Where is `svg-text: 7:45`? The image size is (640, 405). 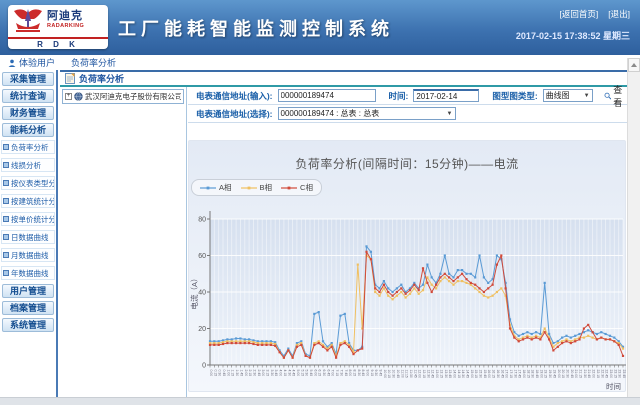
svg-text: 7:45 is located at coordinates (346, 373).